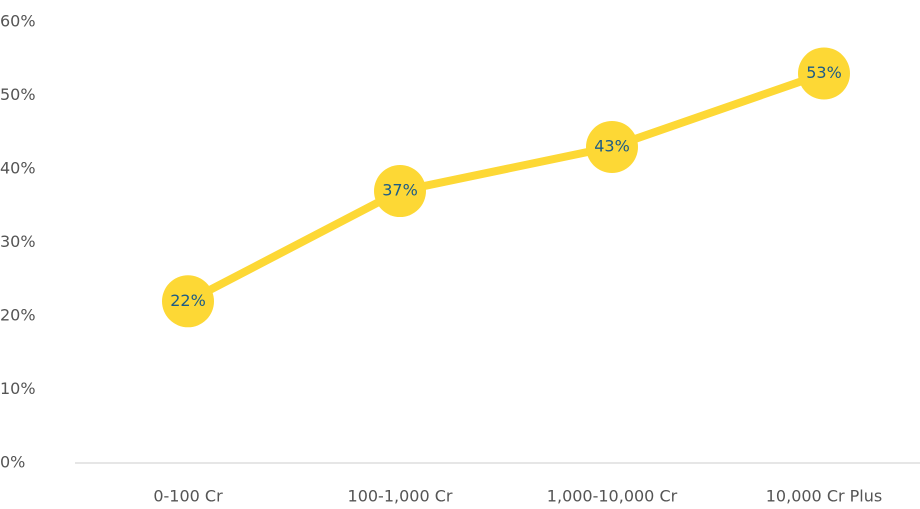  I want to click on data-label: 22%, so click(188, 300).